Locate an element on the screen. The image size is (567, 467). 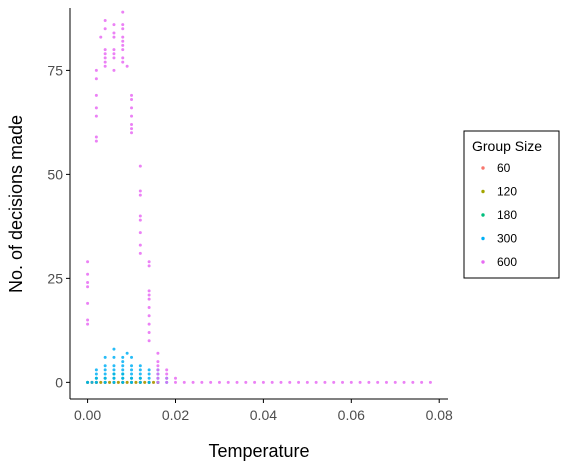
x-axis-title: Temperature is located at coordinates (258, 451).